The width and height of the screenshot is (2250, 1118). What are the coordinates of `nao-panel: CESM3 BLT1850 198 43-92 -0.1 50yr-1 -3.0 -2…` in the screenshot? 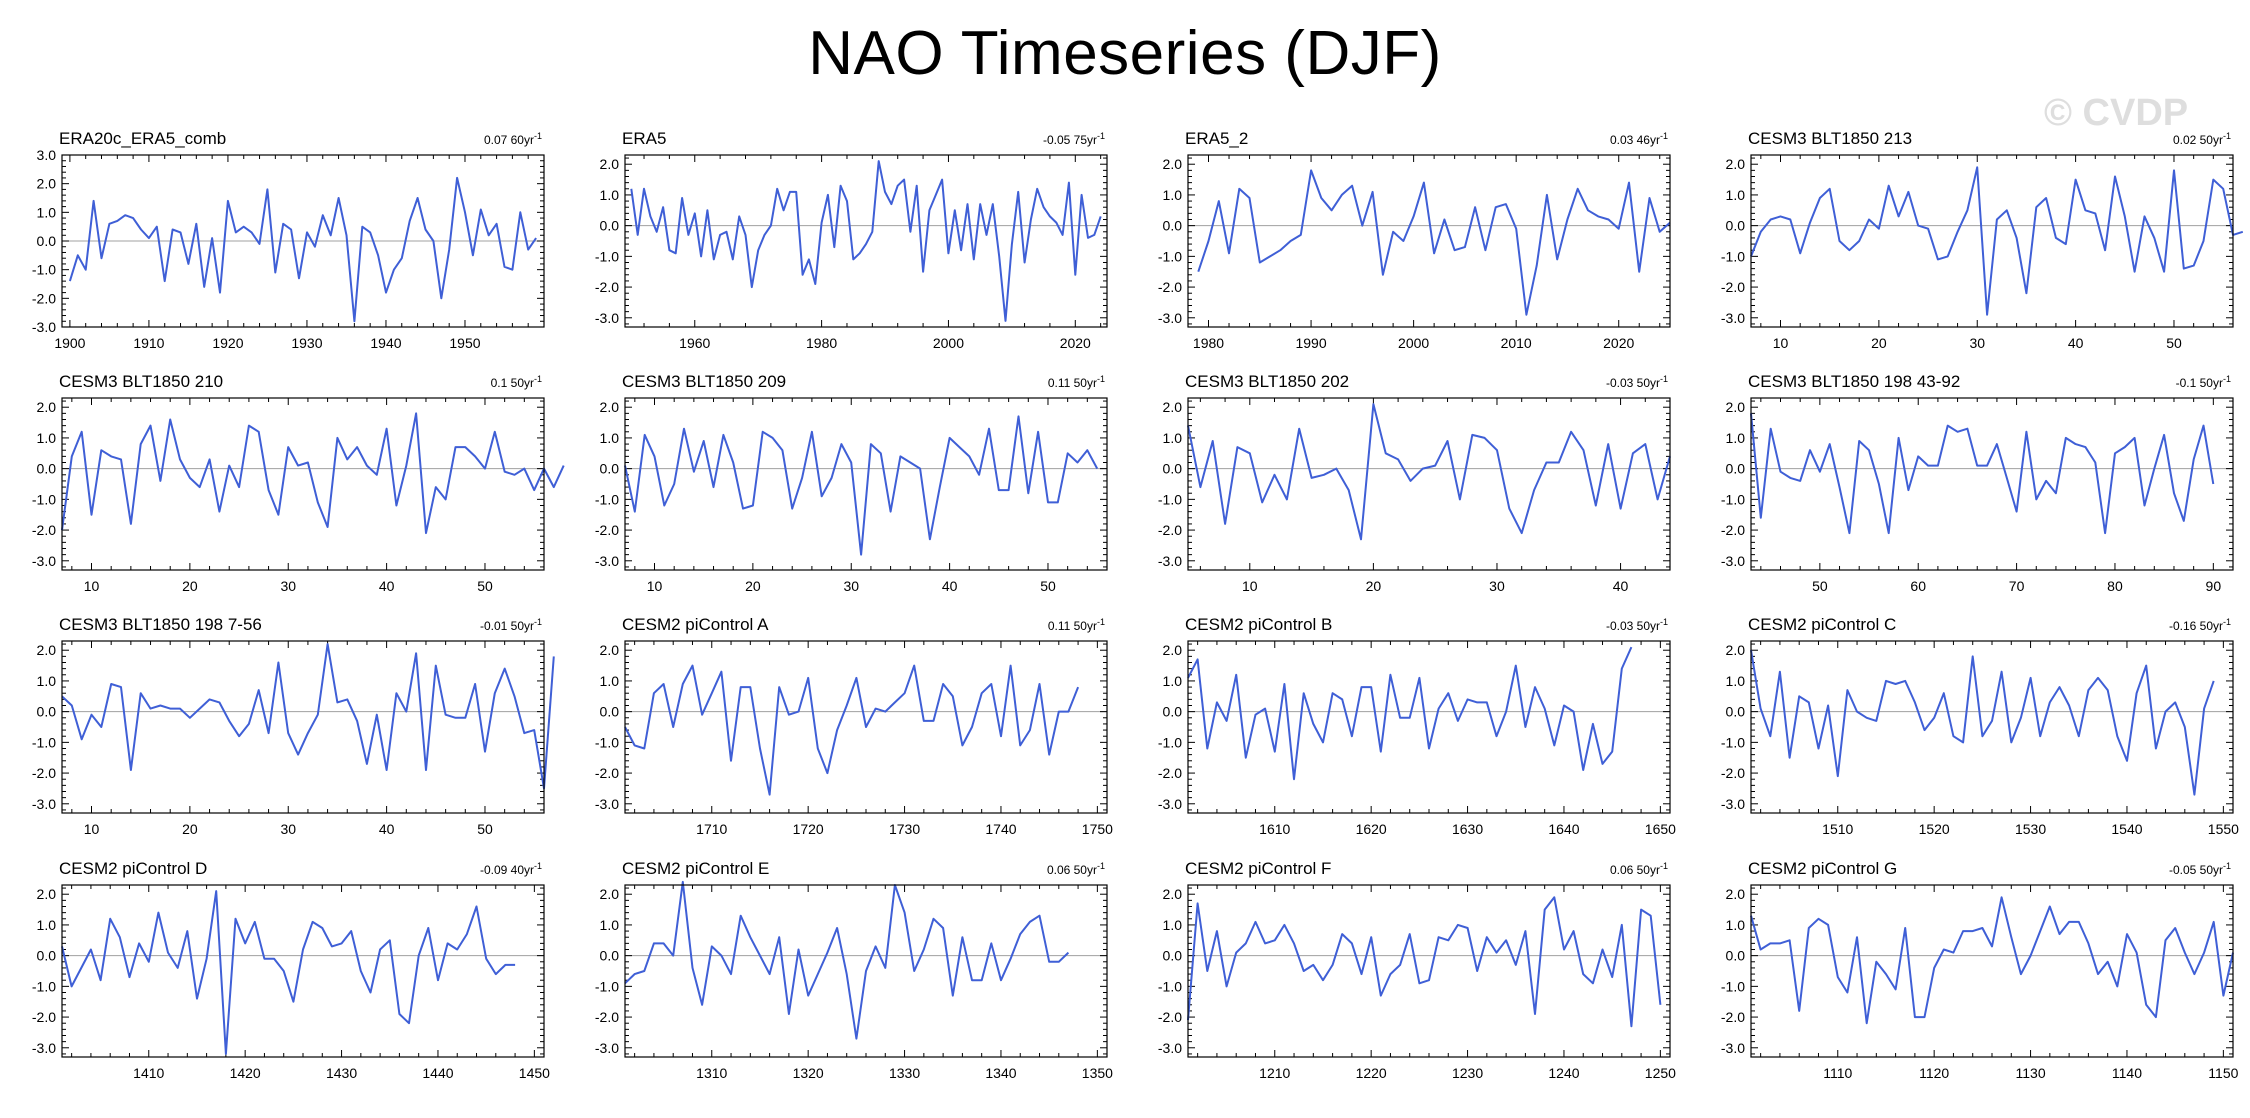 It's located at (1977, 483).